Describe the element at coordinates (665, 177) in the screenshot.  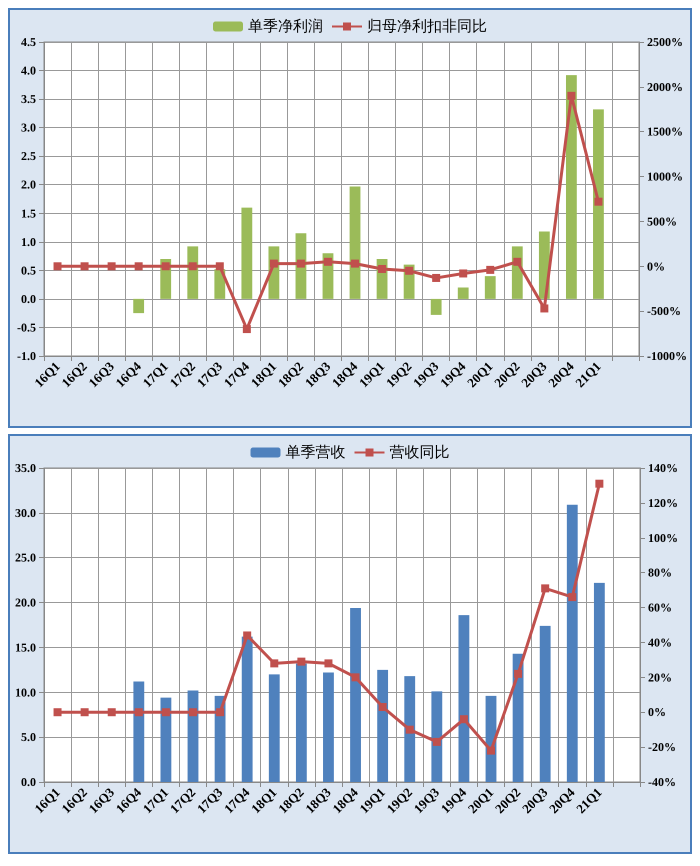
I see `y2-tick-label: 1000%` at that location.